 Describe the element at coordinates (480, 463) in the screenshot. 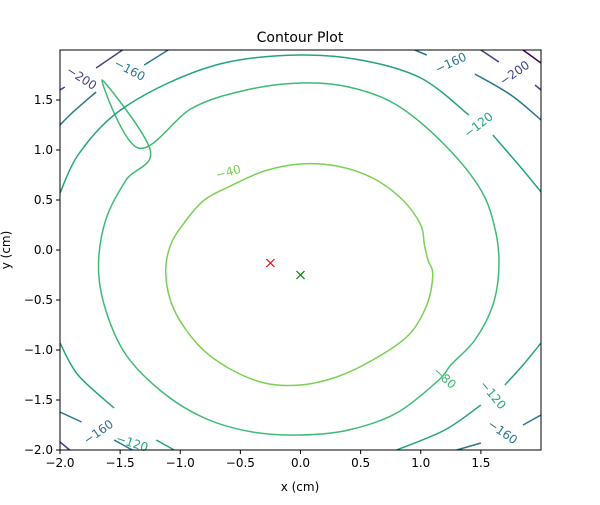

I see `x-tick-label: 1.5` at that location.